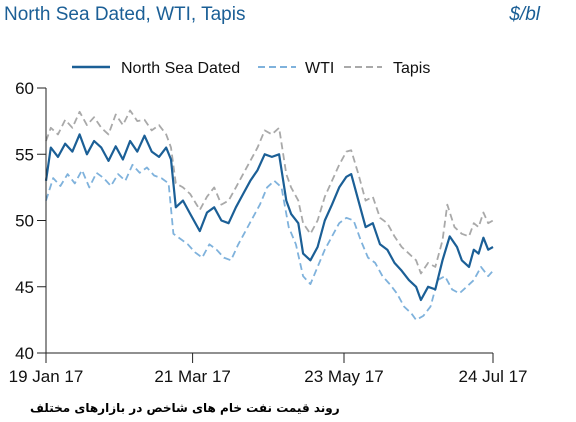 The image size is (576, 422). I want to click on y-tick-label: 45, so click(24, 287).